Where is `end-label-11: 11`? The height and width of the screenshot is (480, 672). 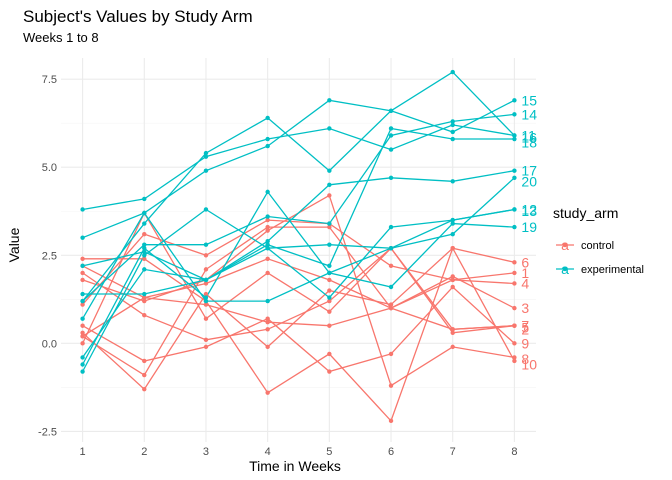 end-label-11: 11 is located at coordinates (528, 136).